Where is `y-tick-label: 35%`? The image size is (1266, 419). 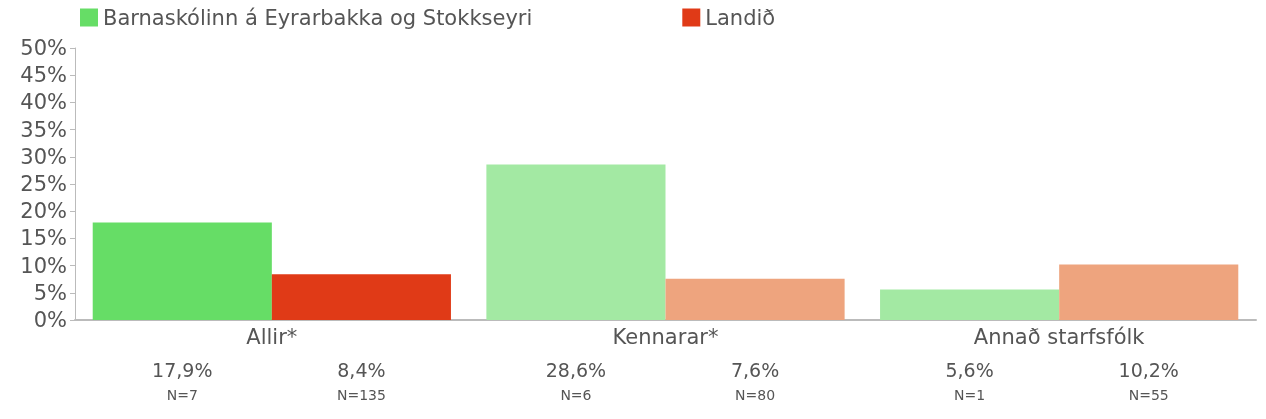 y-tick-label: 35% is located at coordinates (43, 129).